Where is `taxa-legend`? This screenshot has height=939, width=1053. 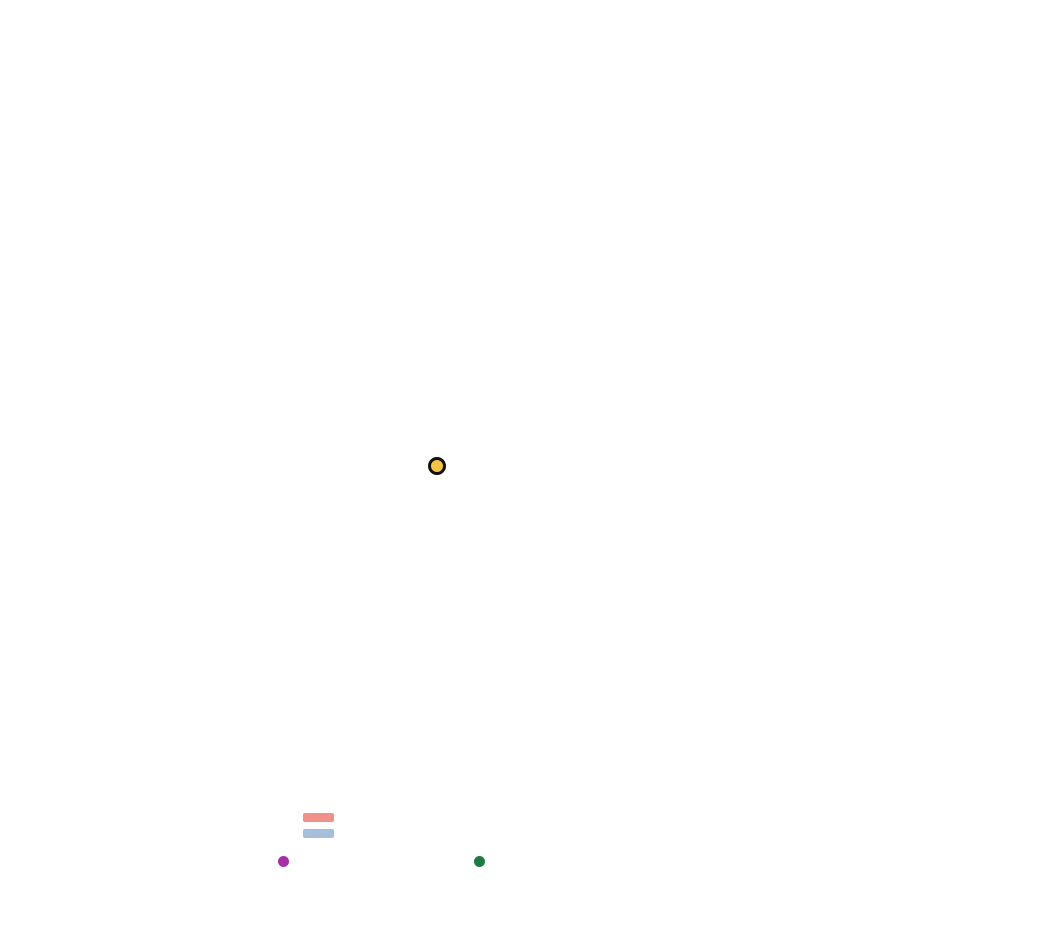 taxa-legend is located at coordinates (604, 466).